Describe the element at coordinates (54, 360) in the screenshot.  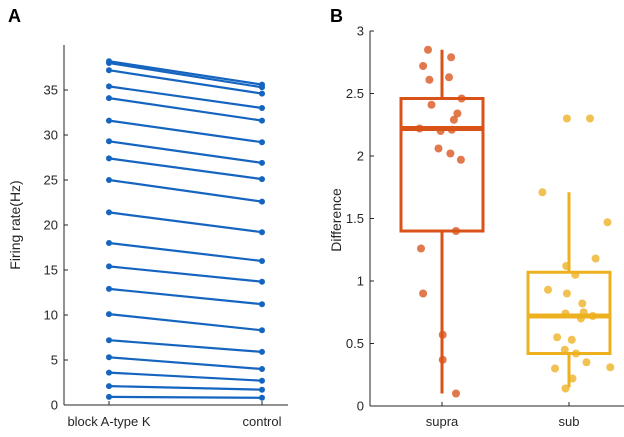
I see `panel-a-y-tick-label: 5` at that location.